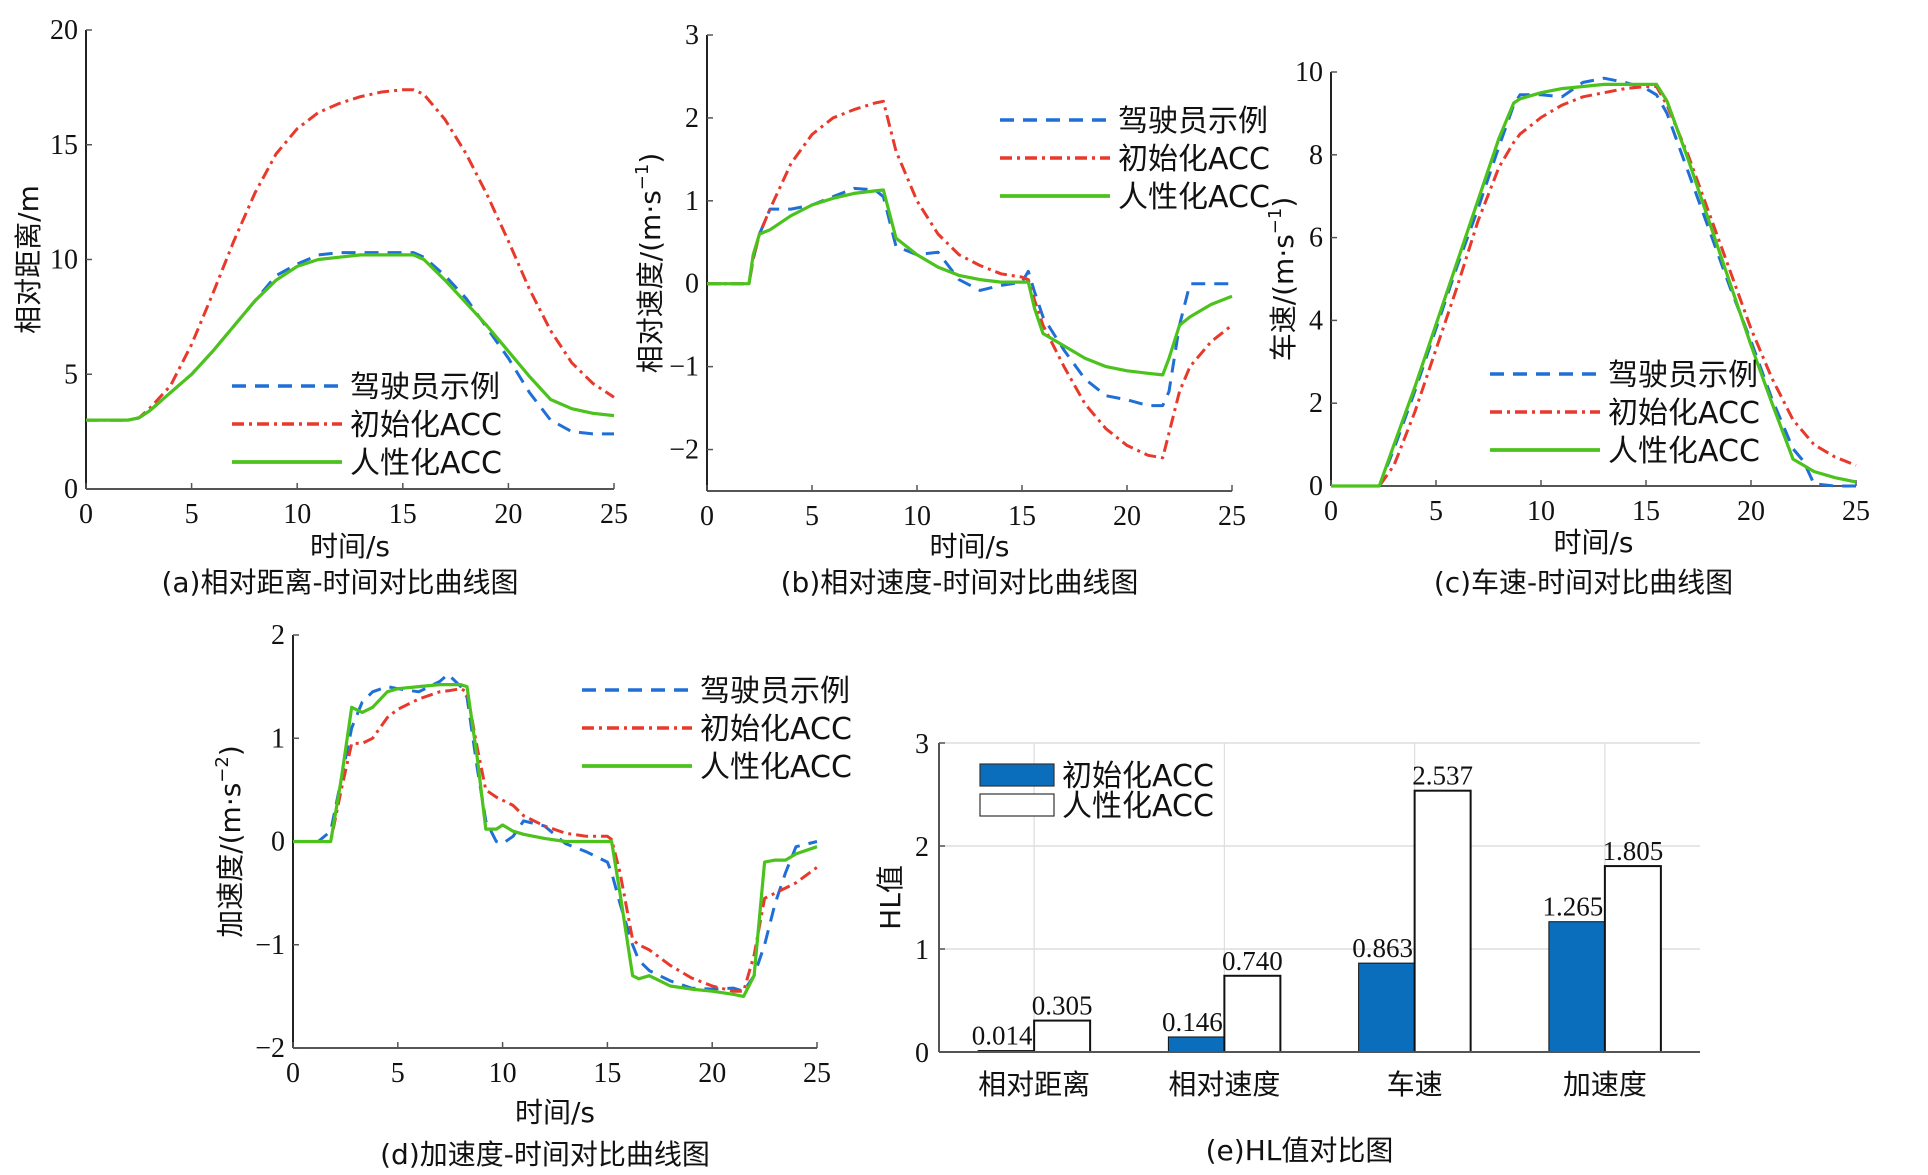  I want to click on y-axis-label: 车速/(m·s−1), so click(1282, 279).